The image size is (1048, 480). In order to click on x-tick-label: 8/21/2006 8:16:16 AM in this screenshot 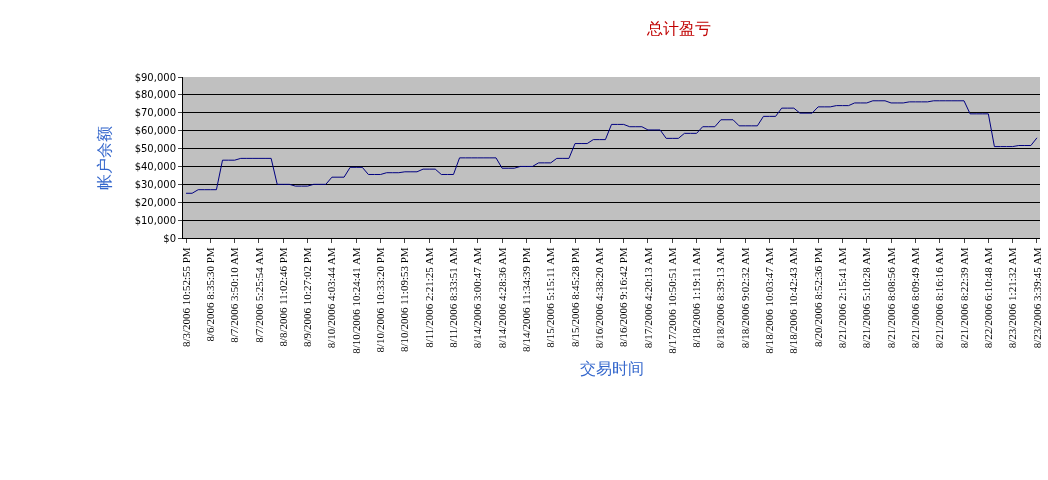, I will do `click(939, 298)`.